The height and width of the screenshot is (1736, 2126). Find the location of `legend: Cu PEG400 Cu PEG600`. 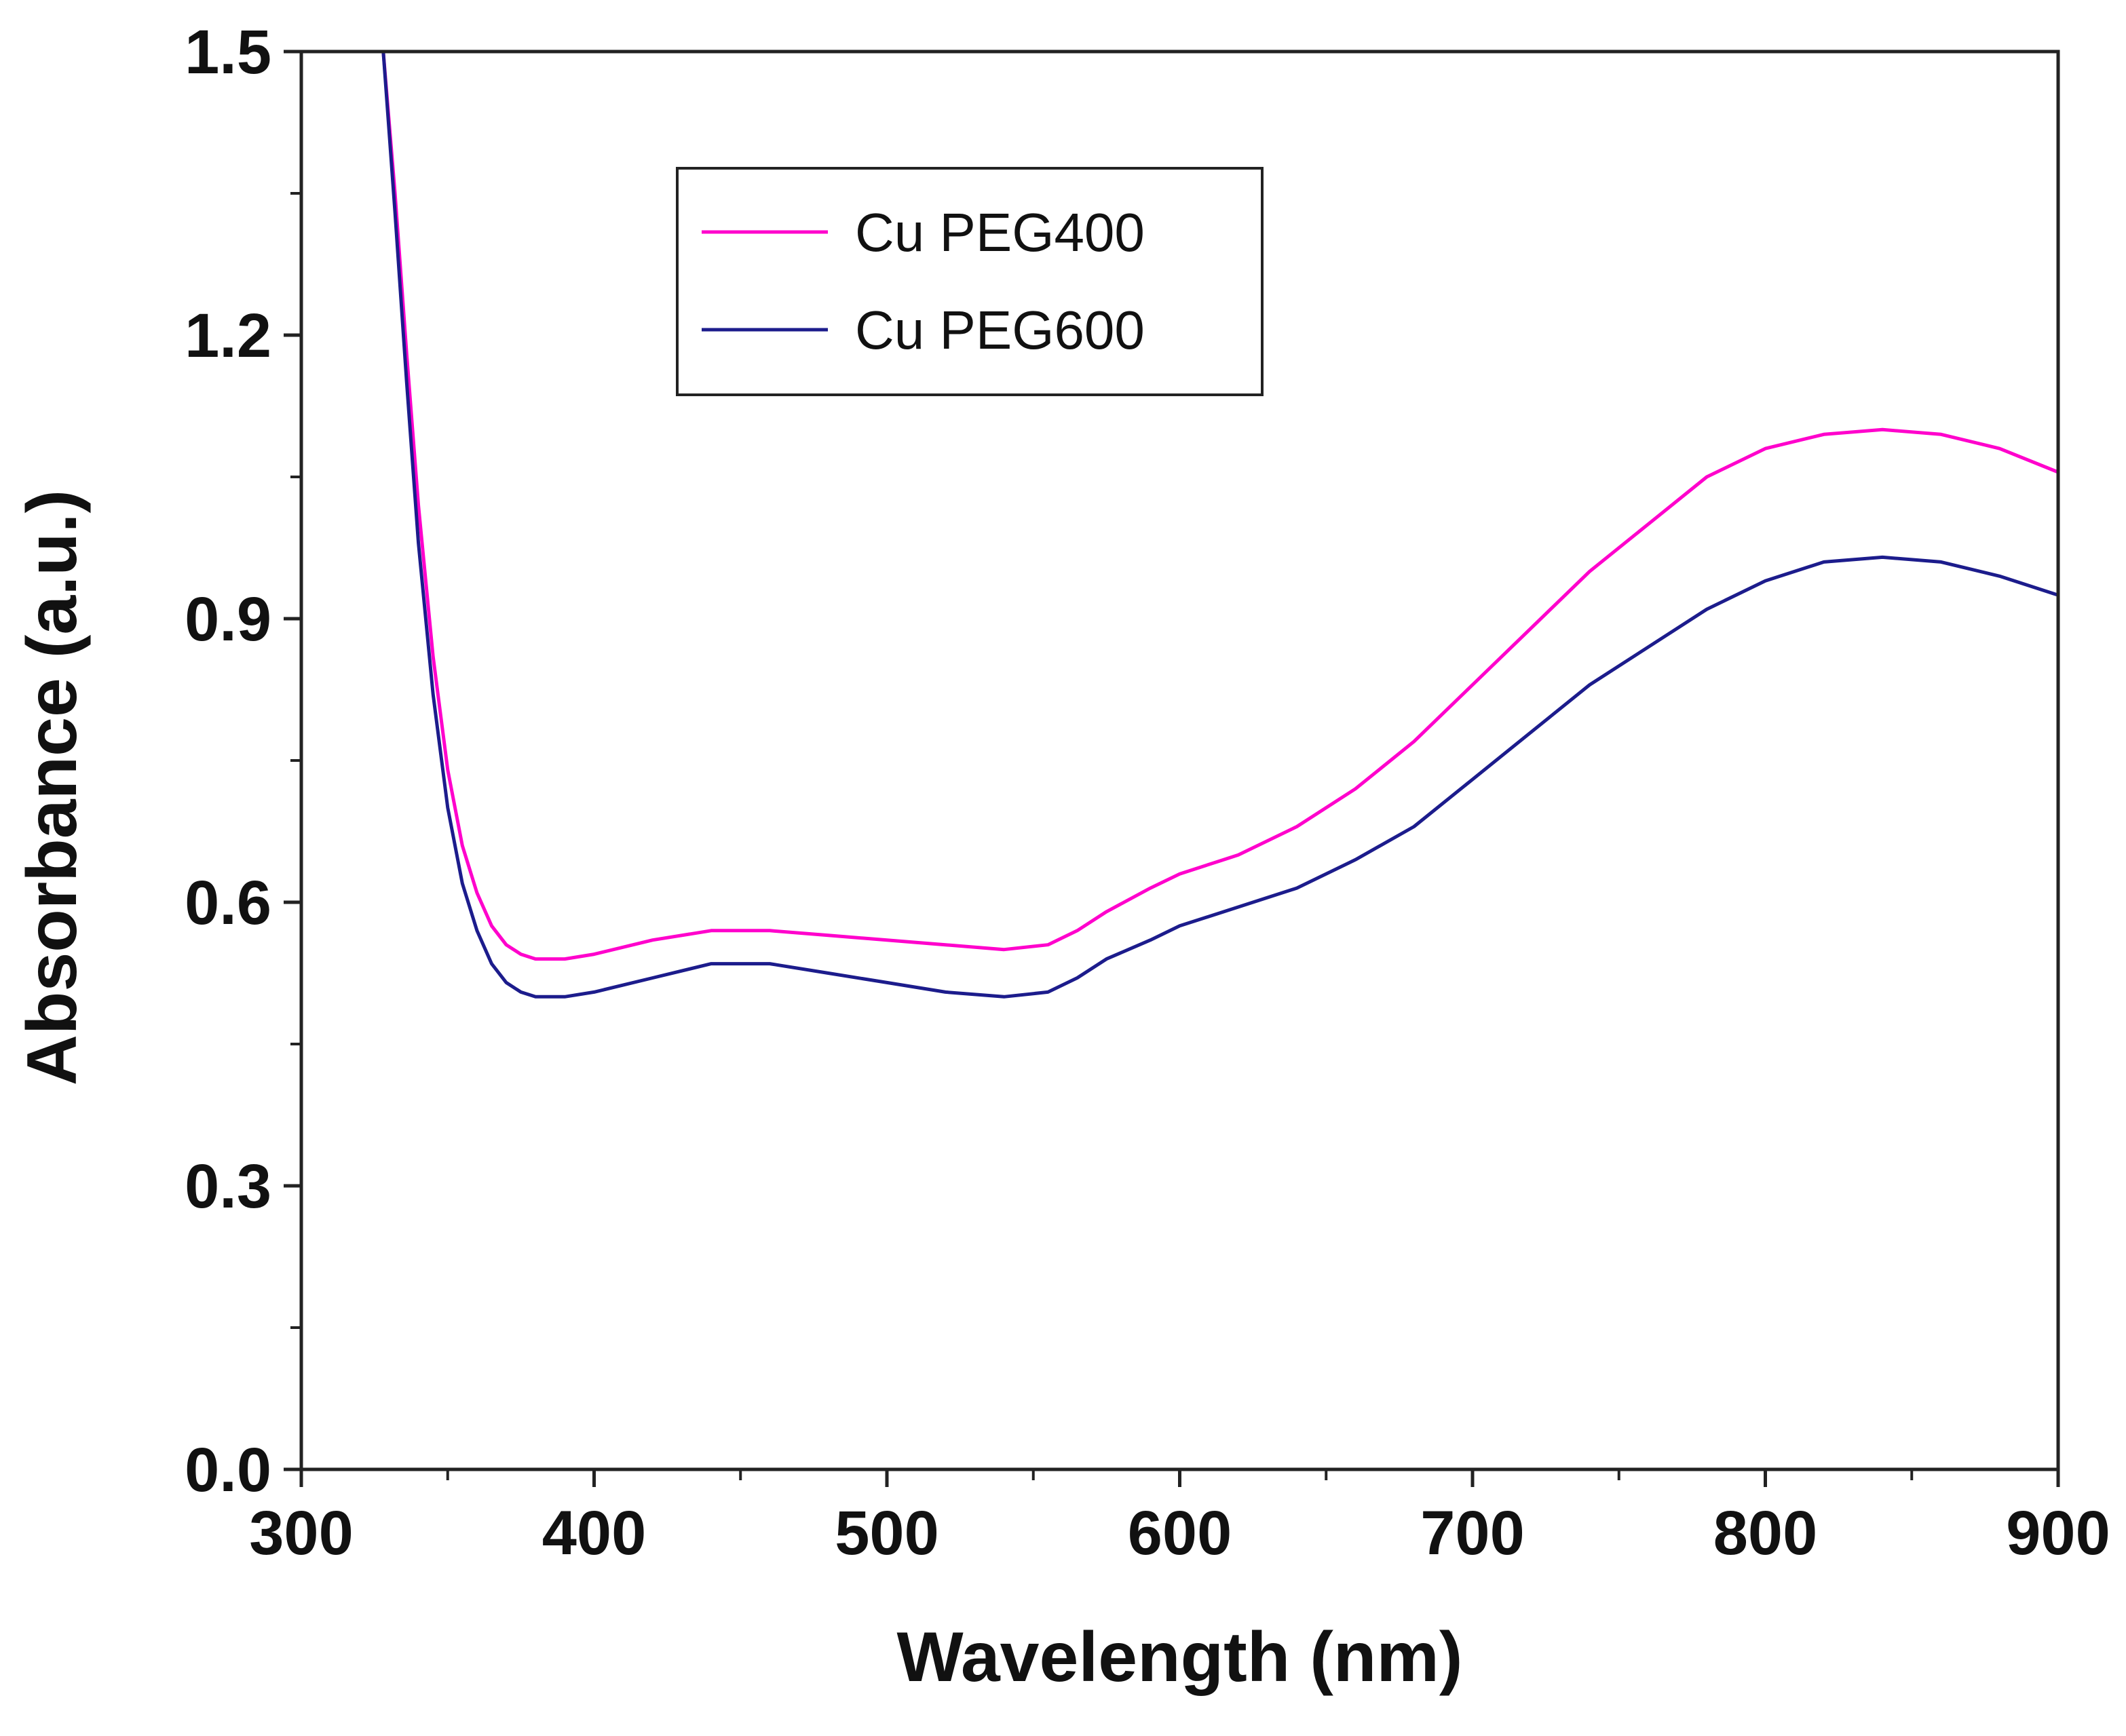

legend: Cu PEG400 Cu PEG600 is located at coordinates (970, 281).